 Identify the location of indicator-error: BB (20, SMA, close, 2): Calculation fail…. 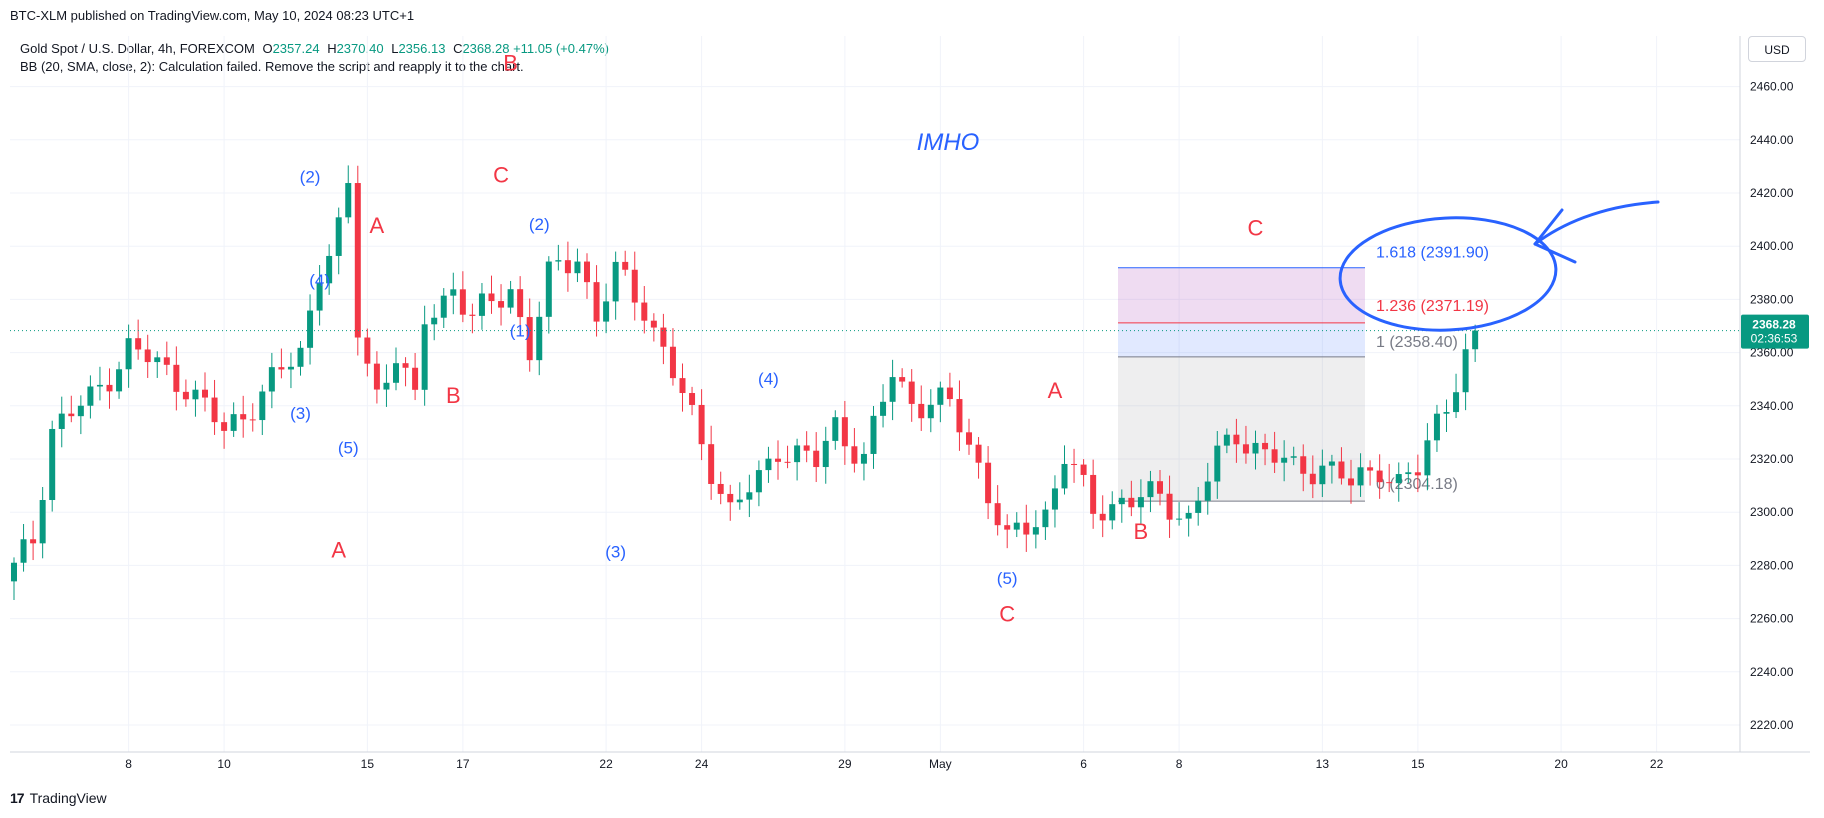
(272, 66).